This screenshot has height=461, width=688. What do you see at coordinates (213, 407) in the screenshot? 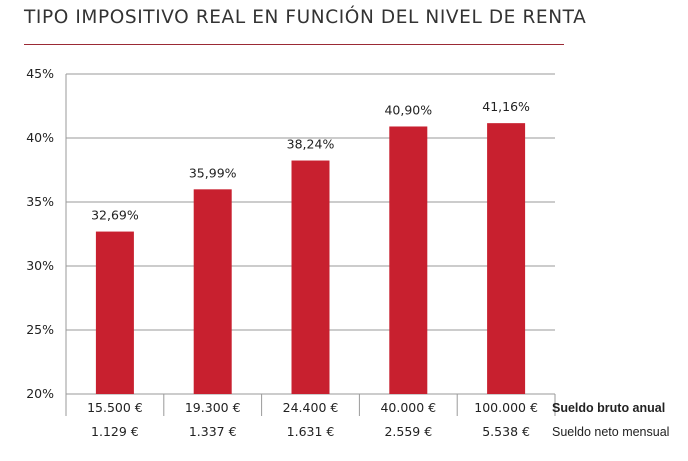
I see `category-label: 19.300 €` at bounding box center [213, 407].